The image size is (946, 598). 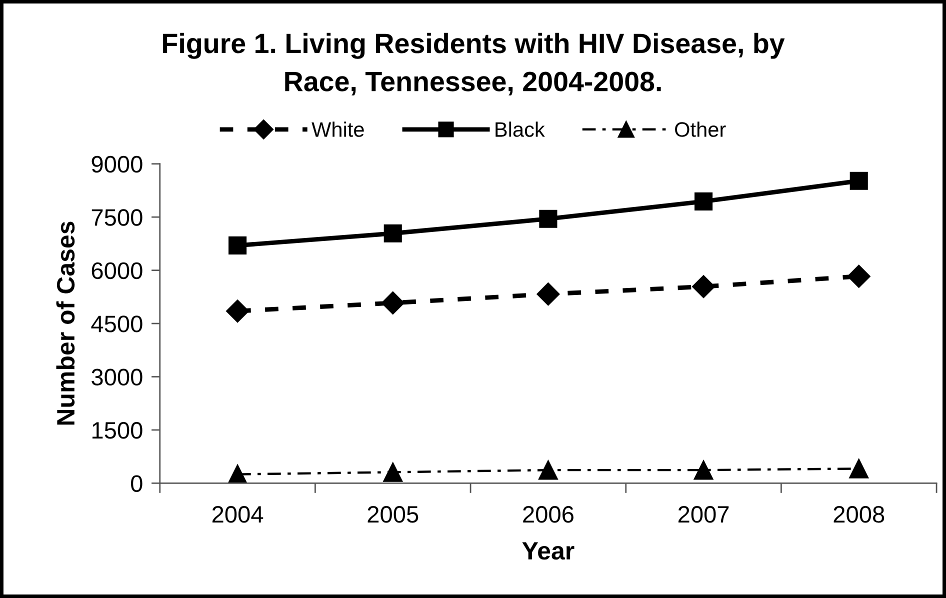 What do you see at coordinates (117, 217) in the screenshot?
I see `y-tick-label: 7500` at bounding box center [117, 217].